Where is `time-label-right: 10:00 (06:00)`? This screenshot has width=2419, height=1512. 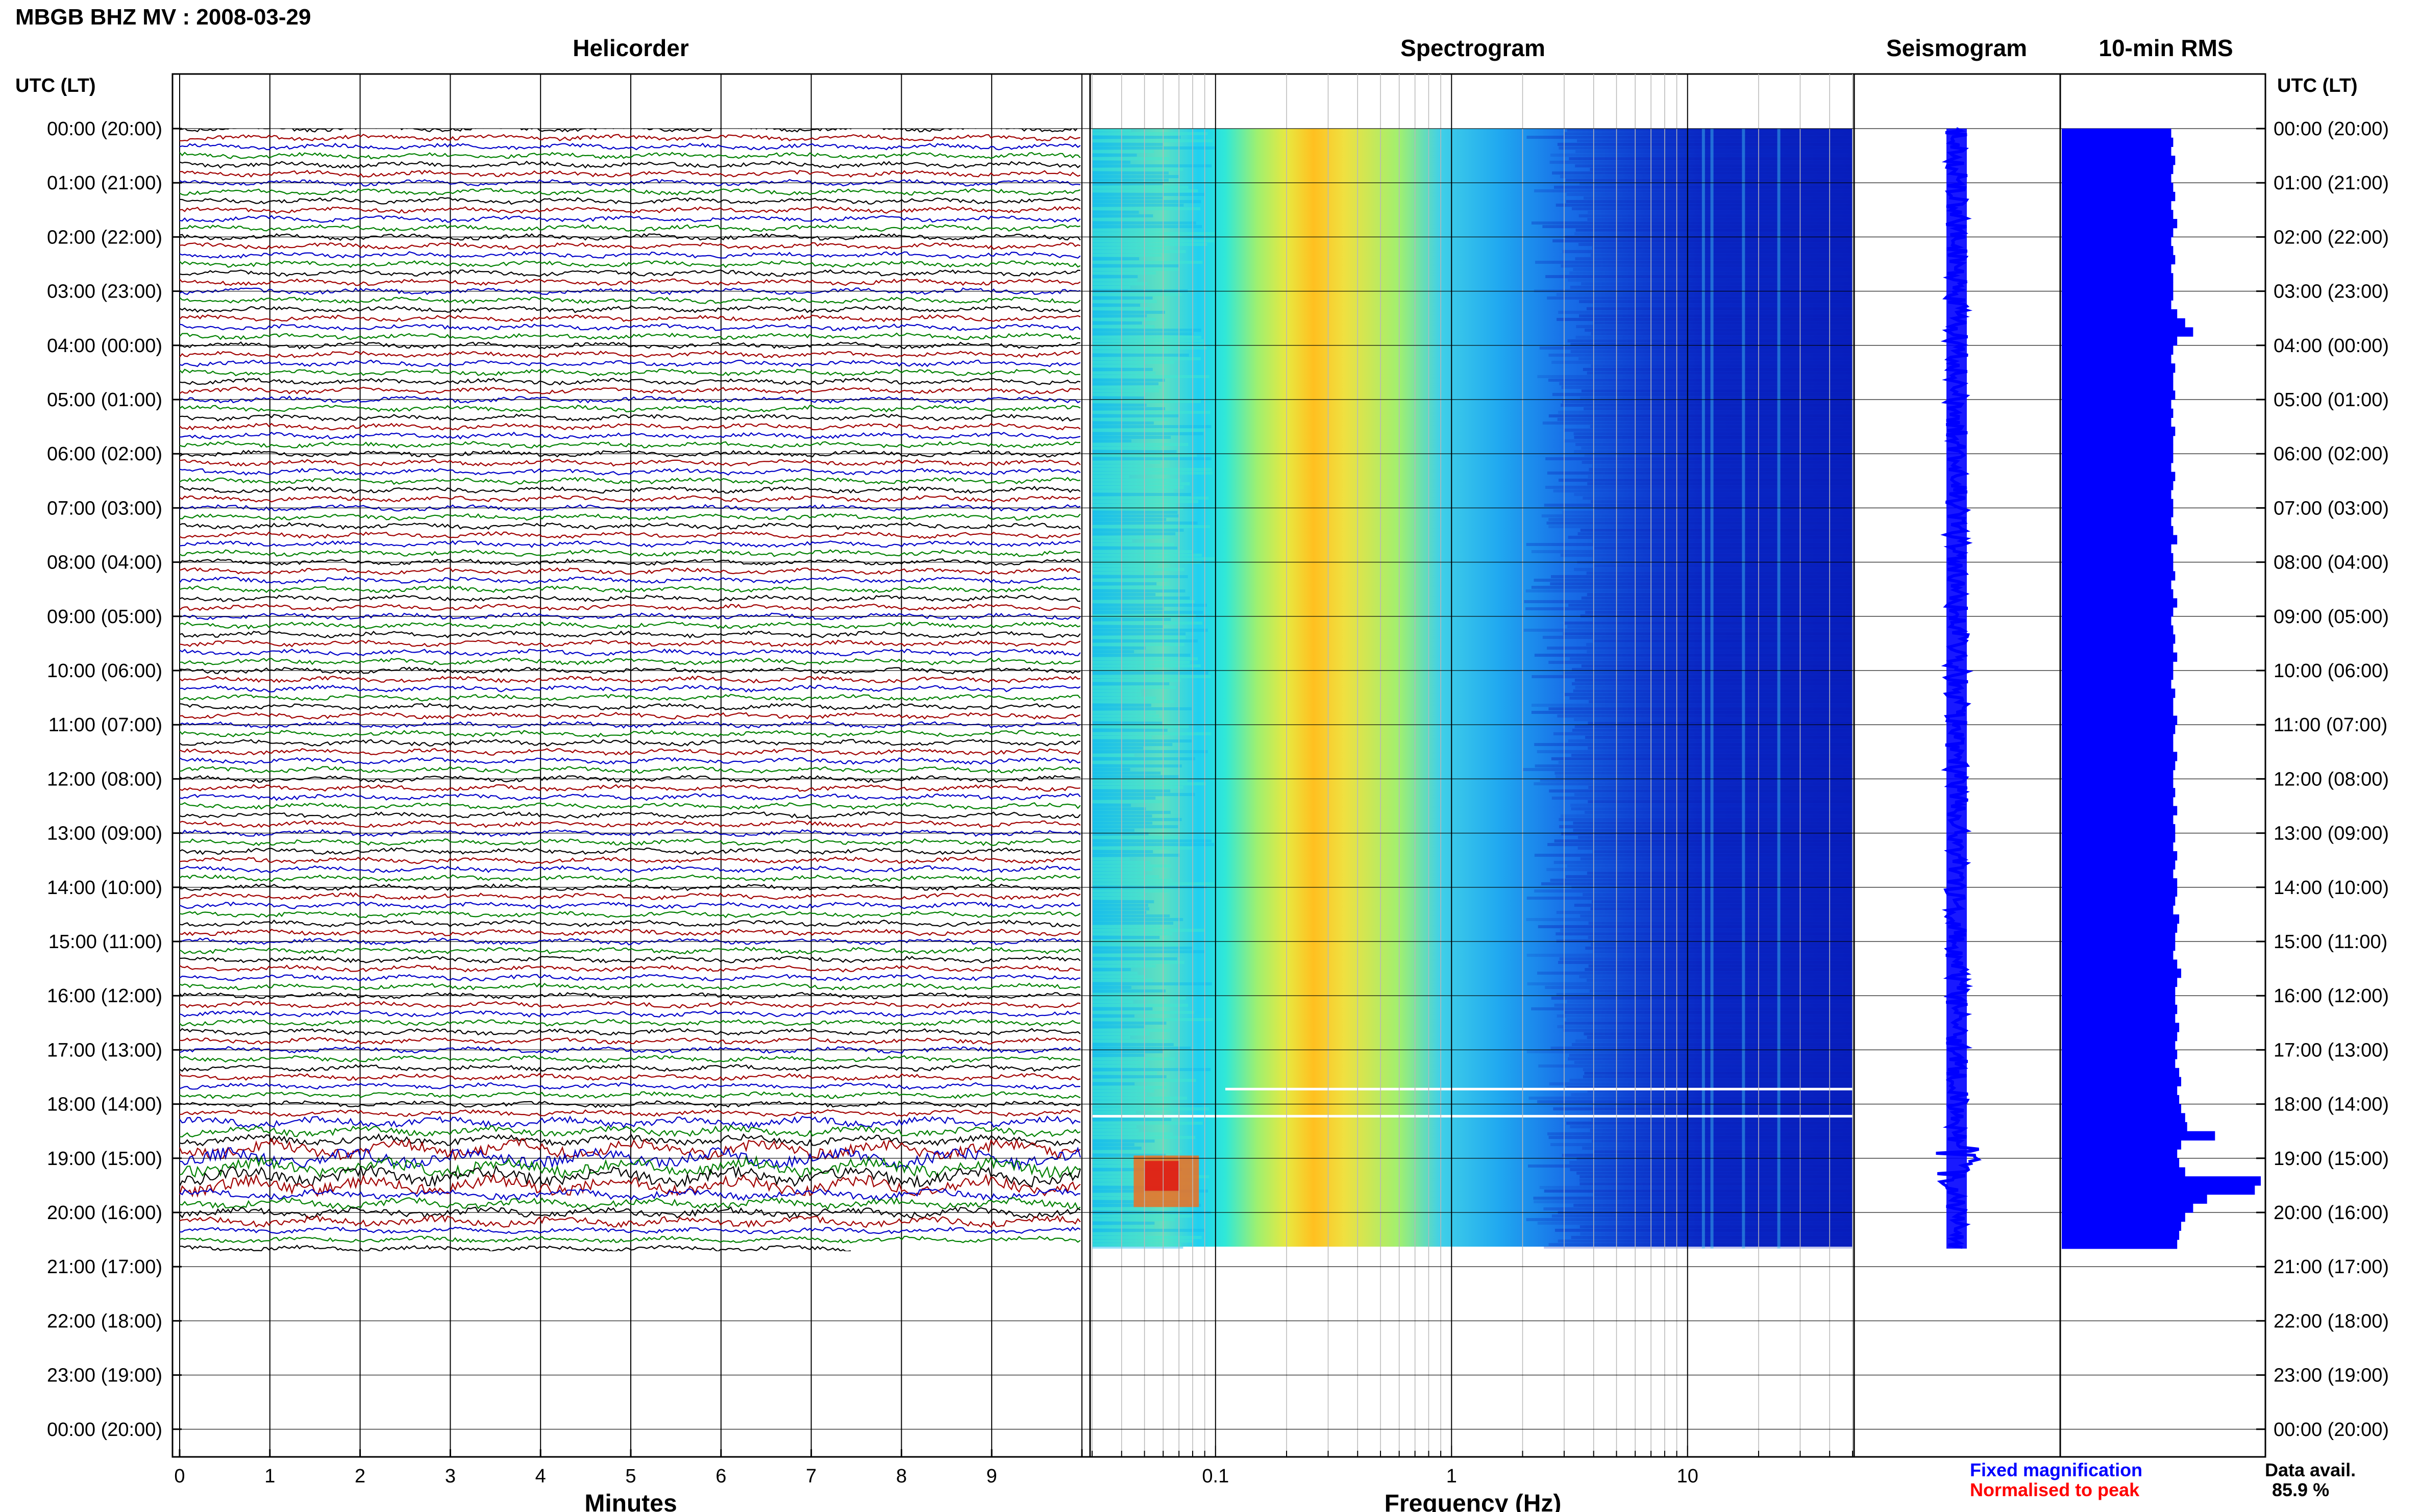 time-label-right: 10:00 (06:00) is located at coordinates (2331, 671).